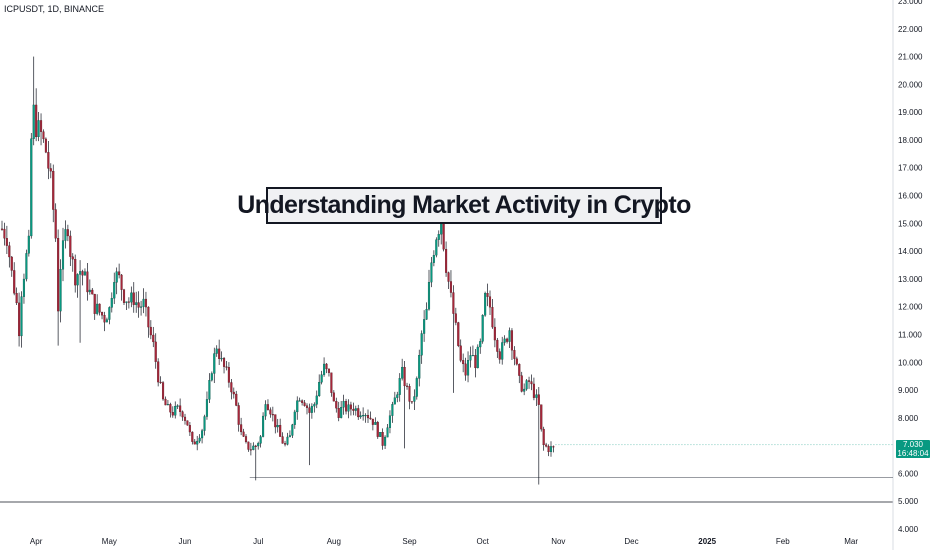 The image size is (932, 550). What do you see at coordinates (908, 390) in the screenshot?
I see `y-tick-label: 9.000` at bounding box center [908, 390].